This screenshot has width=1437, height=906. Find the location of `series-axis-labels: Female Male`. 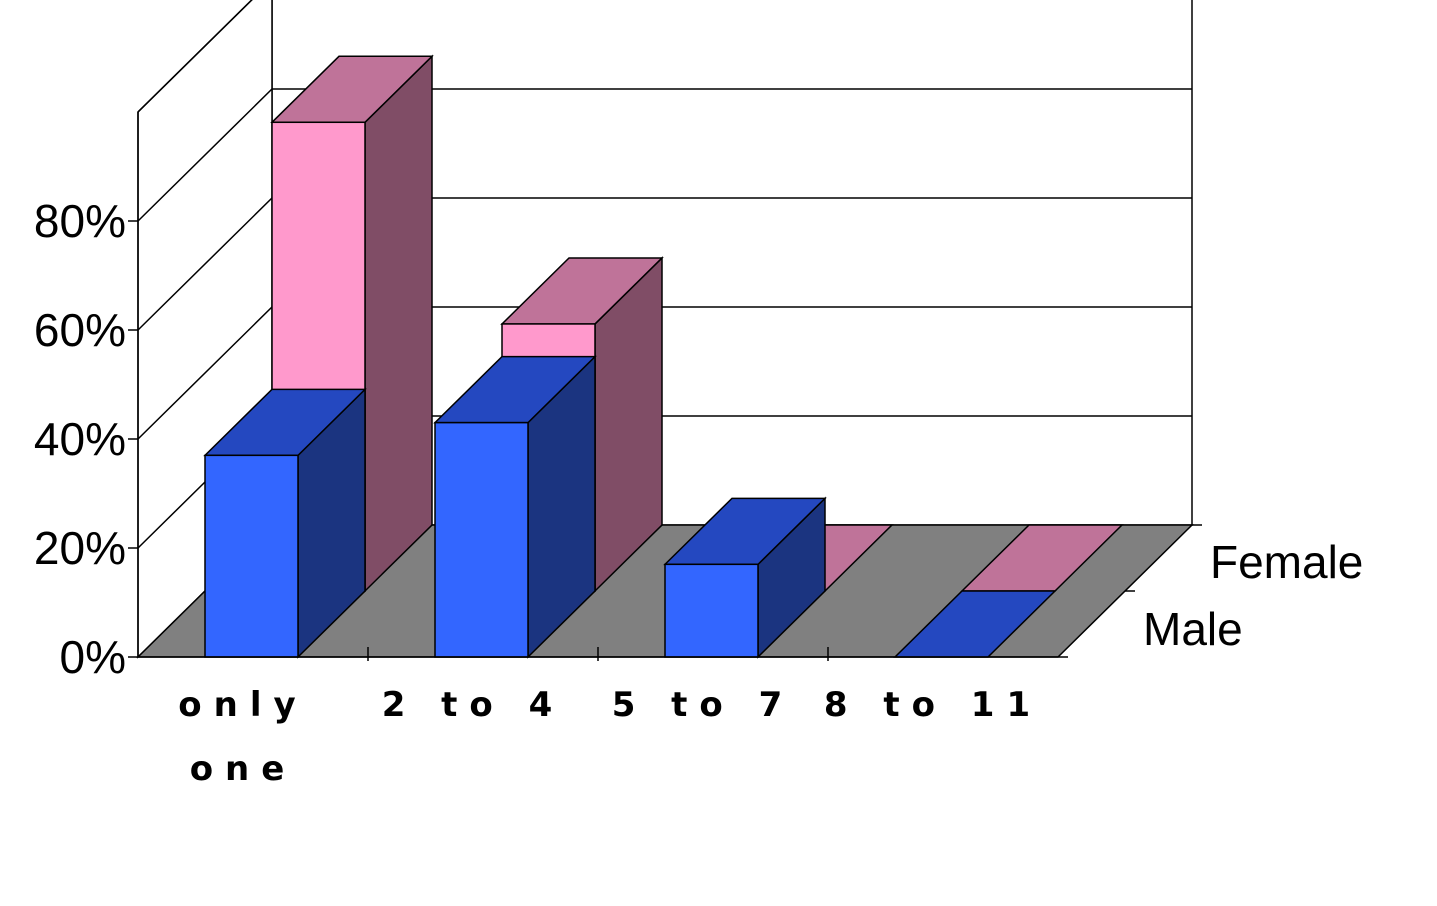

series-axis-labels: Female Male is located at coordinates (1253, 595).